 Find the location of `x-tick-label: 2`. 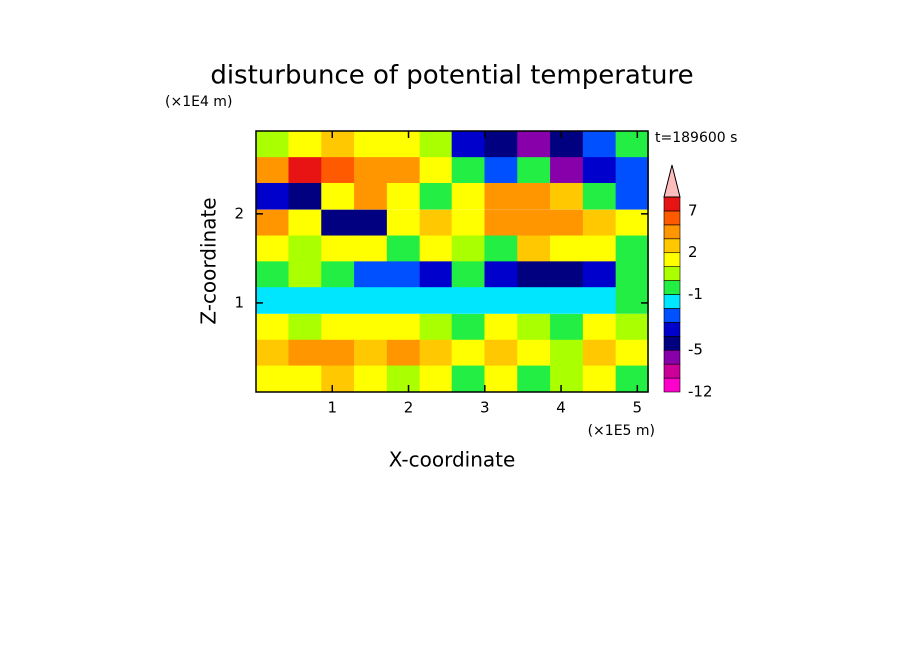

x-tick-label: 2 is located at coordinates (409, 408).